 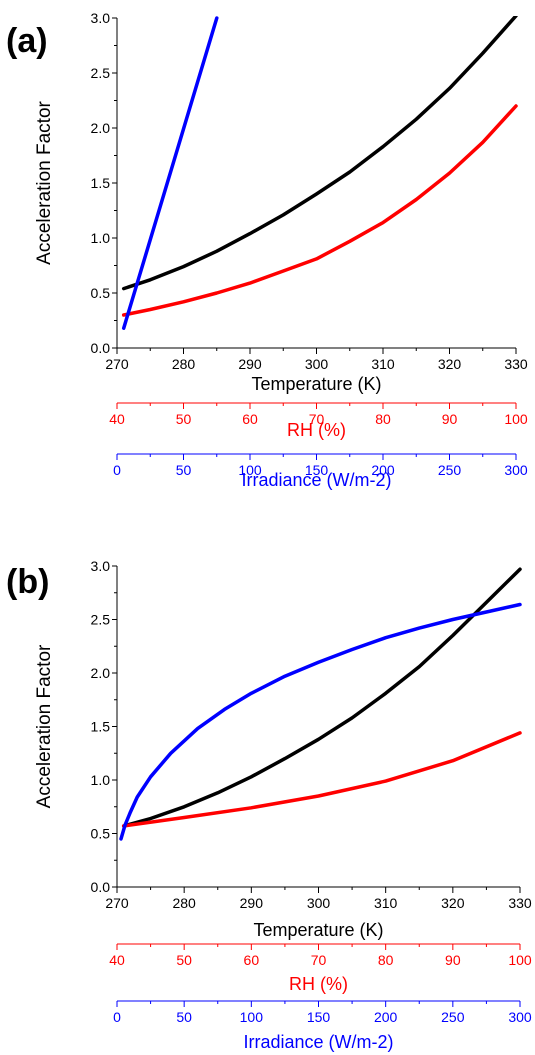 What do you see at coordinates (27, 41) in the screenshot?
I see `panel-label: (a)` at bounding box center [27, 41].